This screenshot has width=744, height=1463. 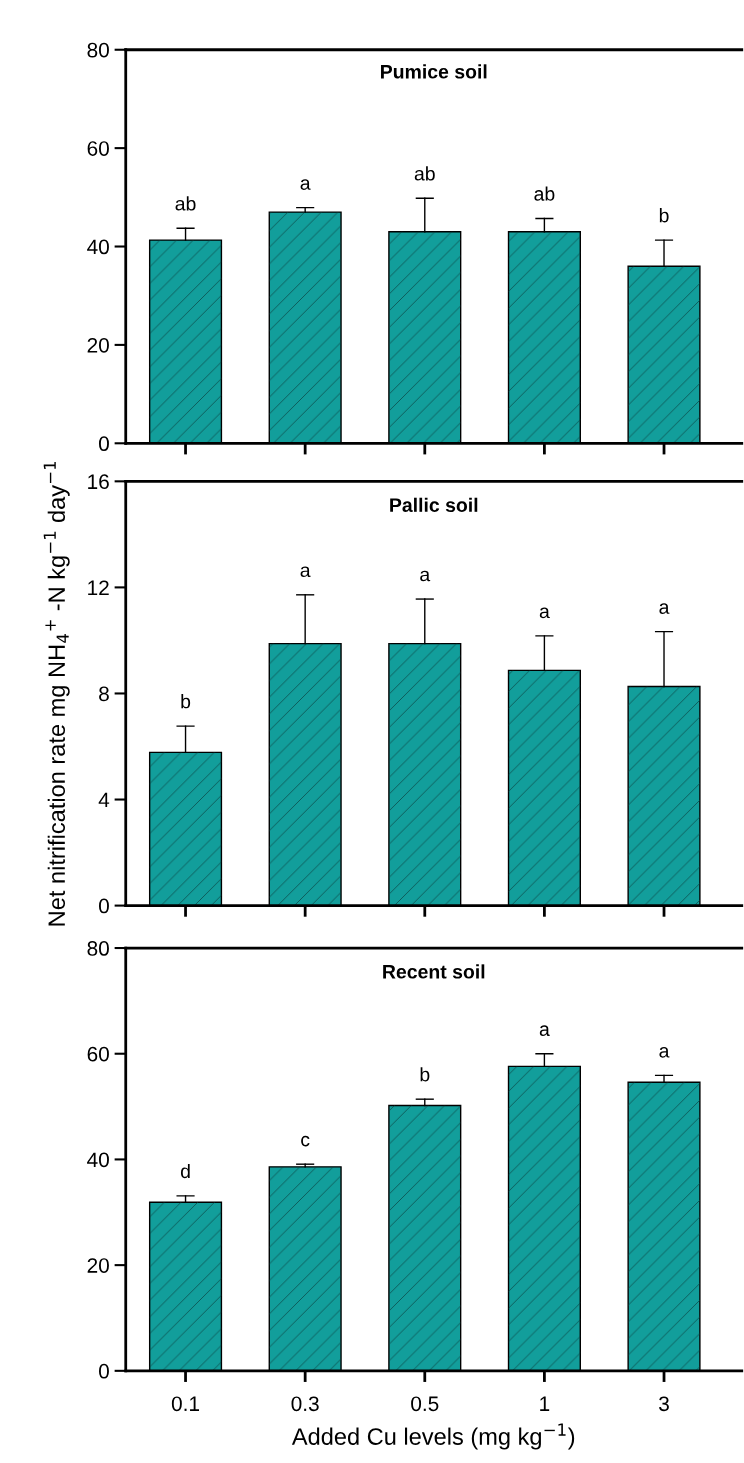 I want to click on y-tick-label: 4, so click(x=104, y=800).